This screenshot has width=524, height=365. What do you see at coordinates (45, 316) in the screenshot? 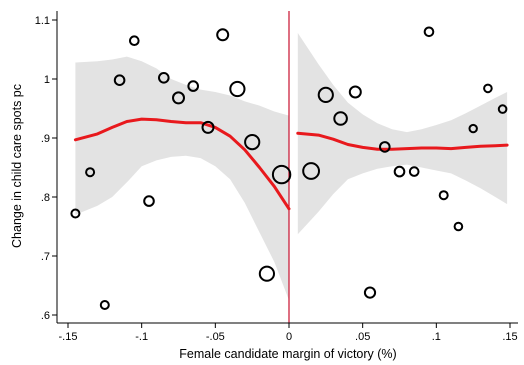
I see `y-tick-label: .6` at bounding box center [45, 316].